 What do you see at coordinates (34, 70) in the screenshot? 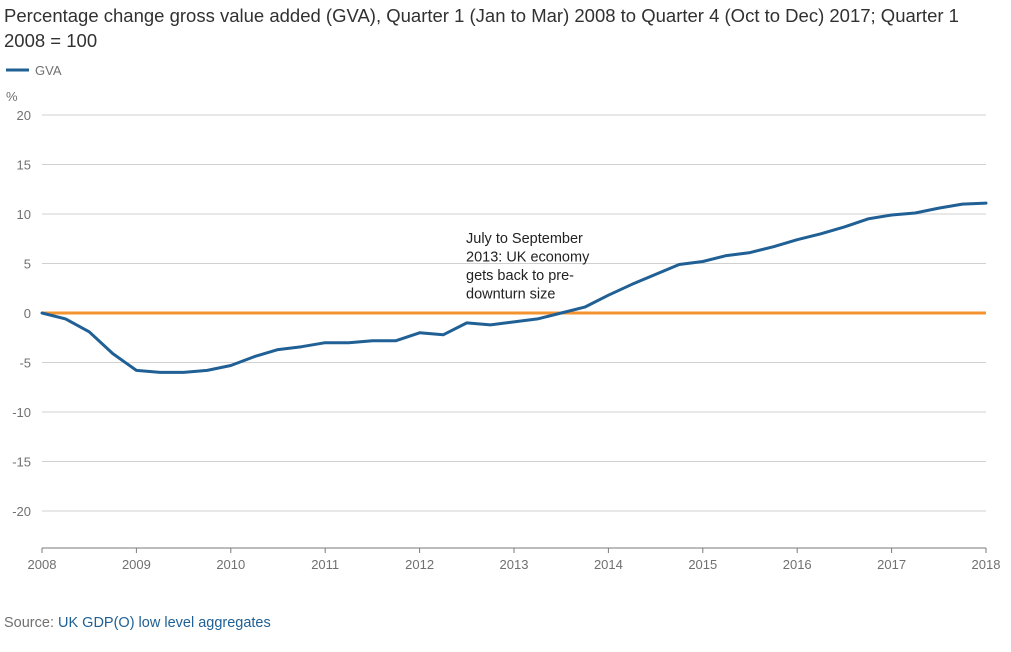
I see `legend: GVA` at bounding box center [34, 70].